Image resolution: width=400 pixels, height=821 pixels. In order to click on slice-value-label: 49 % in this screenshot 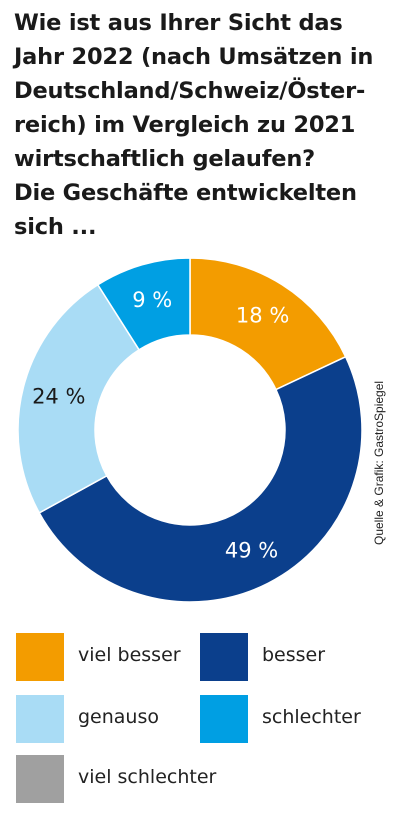, I will do `click(251, 551)`.